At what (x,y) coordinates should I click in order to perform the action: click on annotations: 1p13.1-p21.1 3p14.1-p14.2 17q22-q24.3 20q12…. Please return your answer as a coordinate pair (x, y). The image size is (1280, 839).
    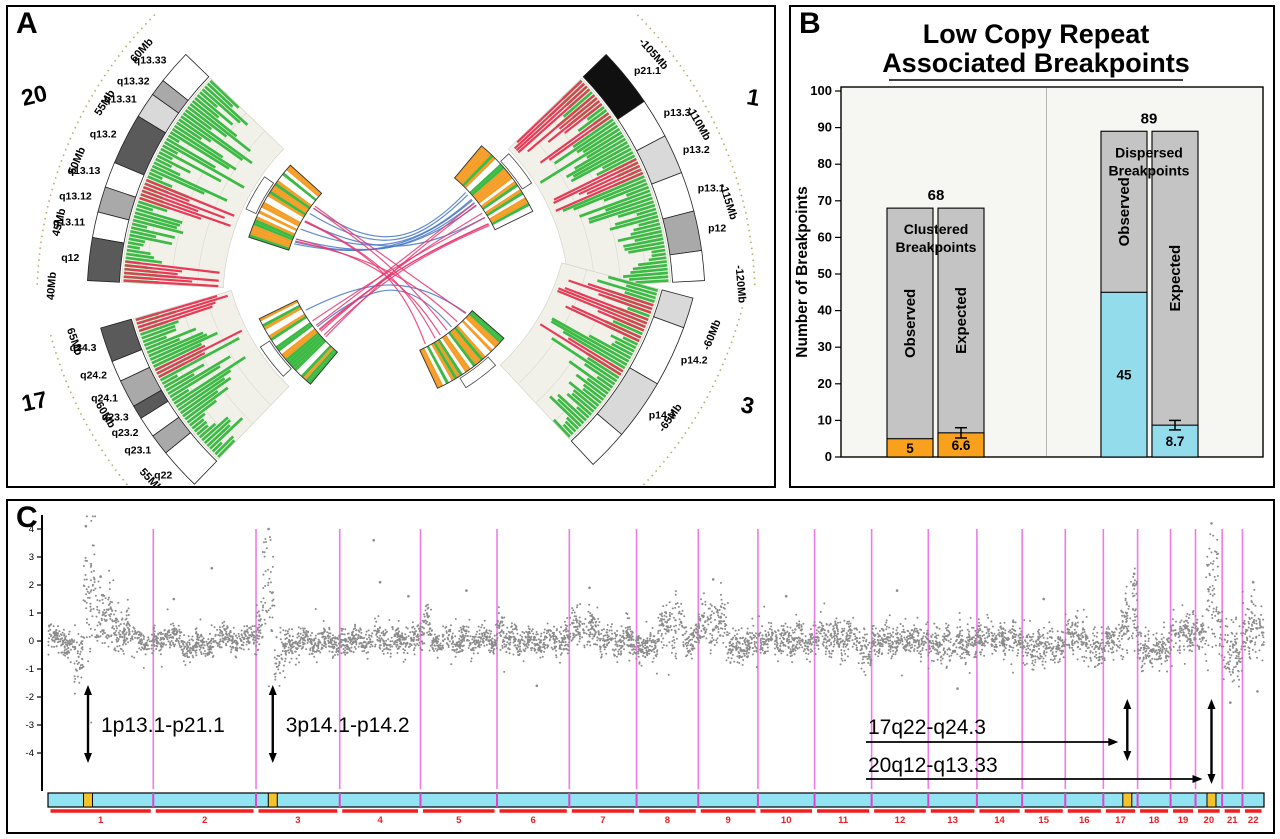
    Looking at the image, I should click on (650, 734).